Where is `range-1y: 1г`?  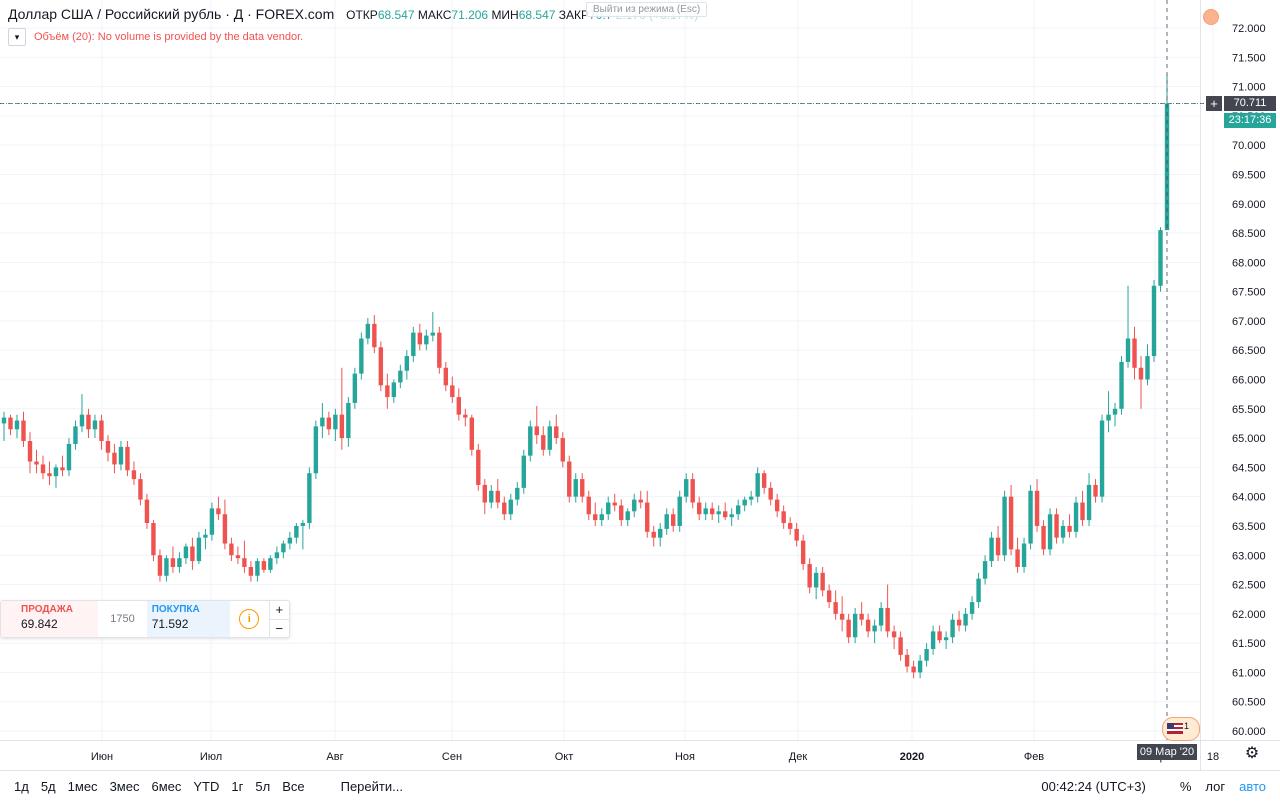 range-1y: 1г is located at coordinates (237, 786).